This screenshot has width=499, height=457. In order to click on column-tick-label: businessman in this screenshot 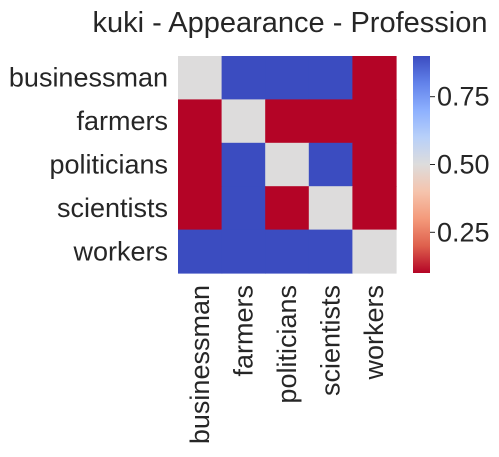, I will do `click(200, 364)`.